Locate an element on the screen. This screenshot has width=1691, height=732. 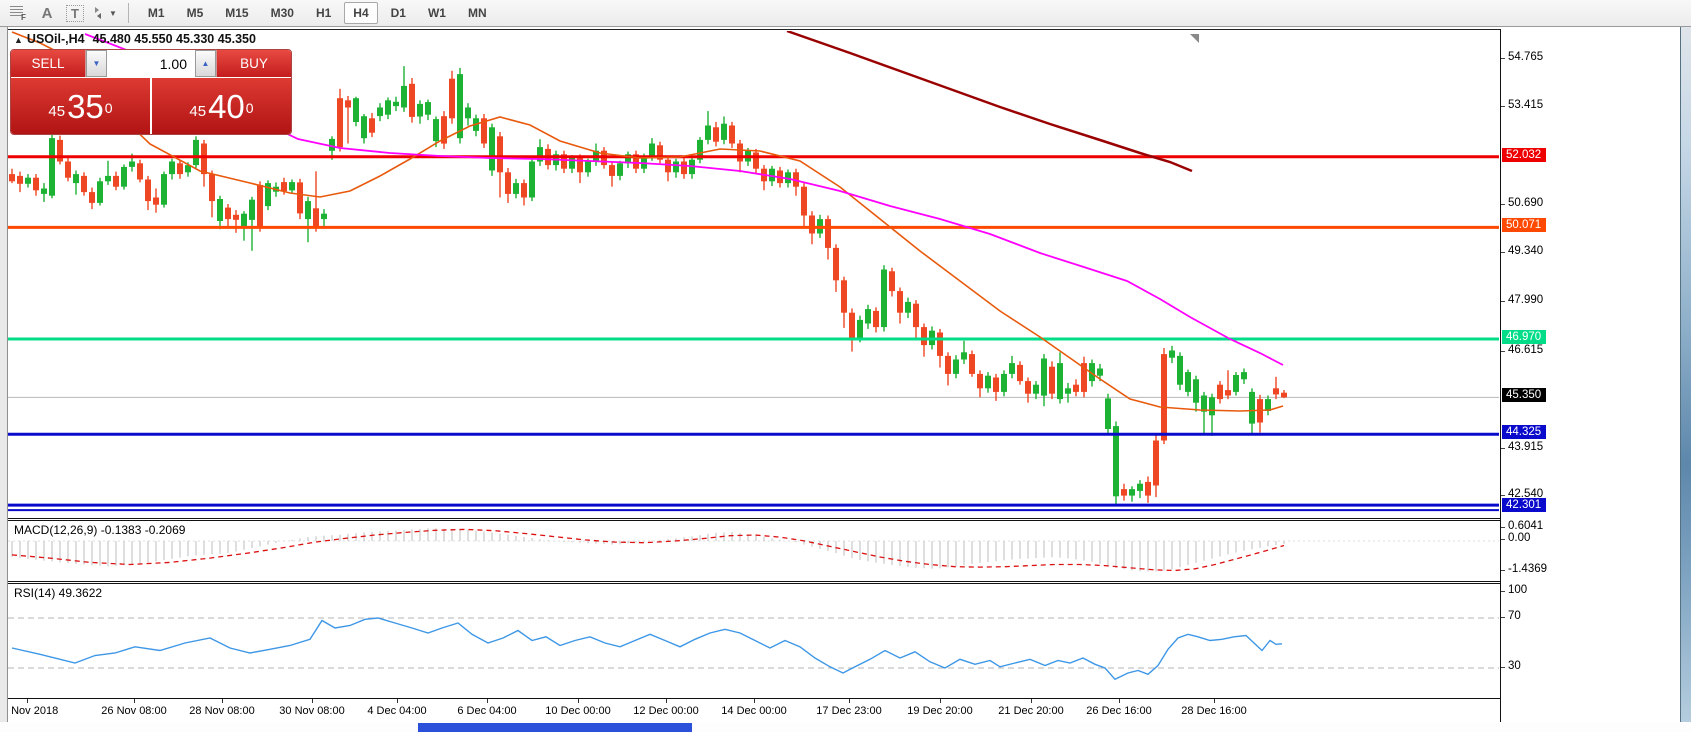
window-left-border is located at coordinates (4, 379).